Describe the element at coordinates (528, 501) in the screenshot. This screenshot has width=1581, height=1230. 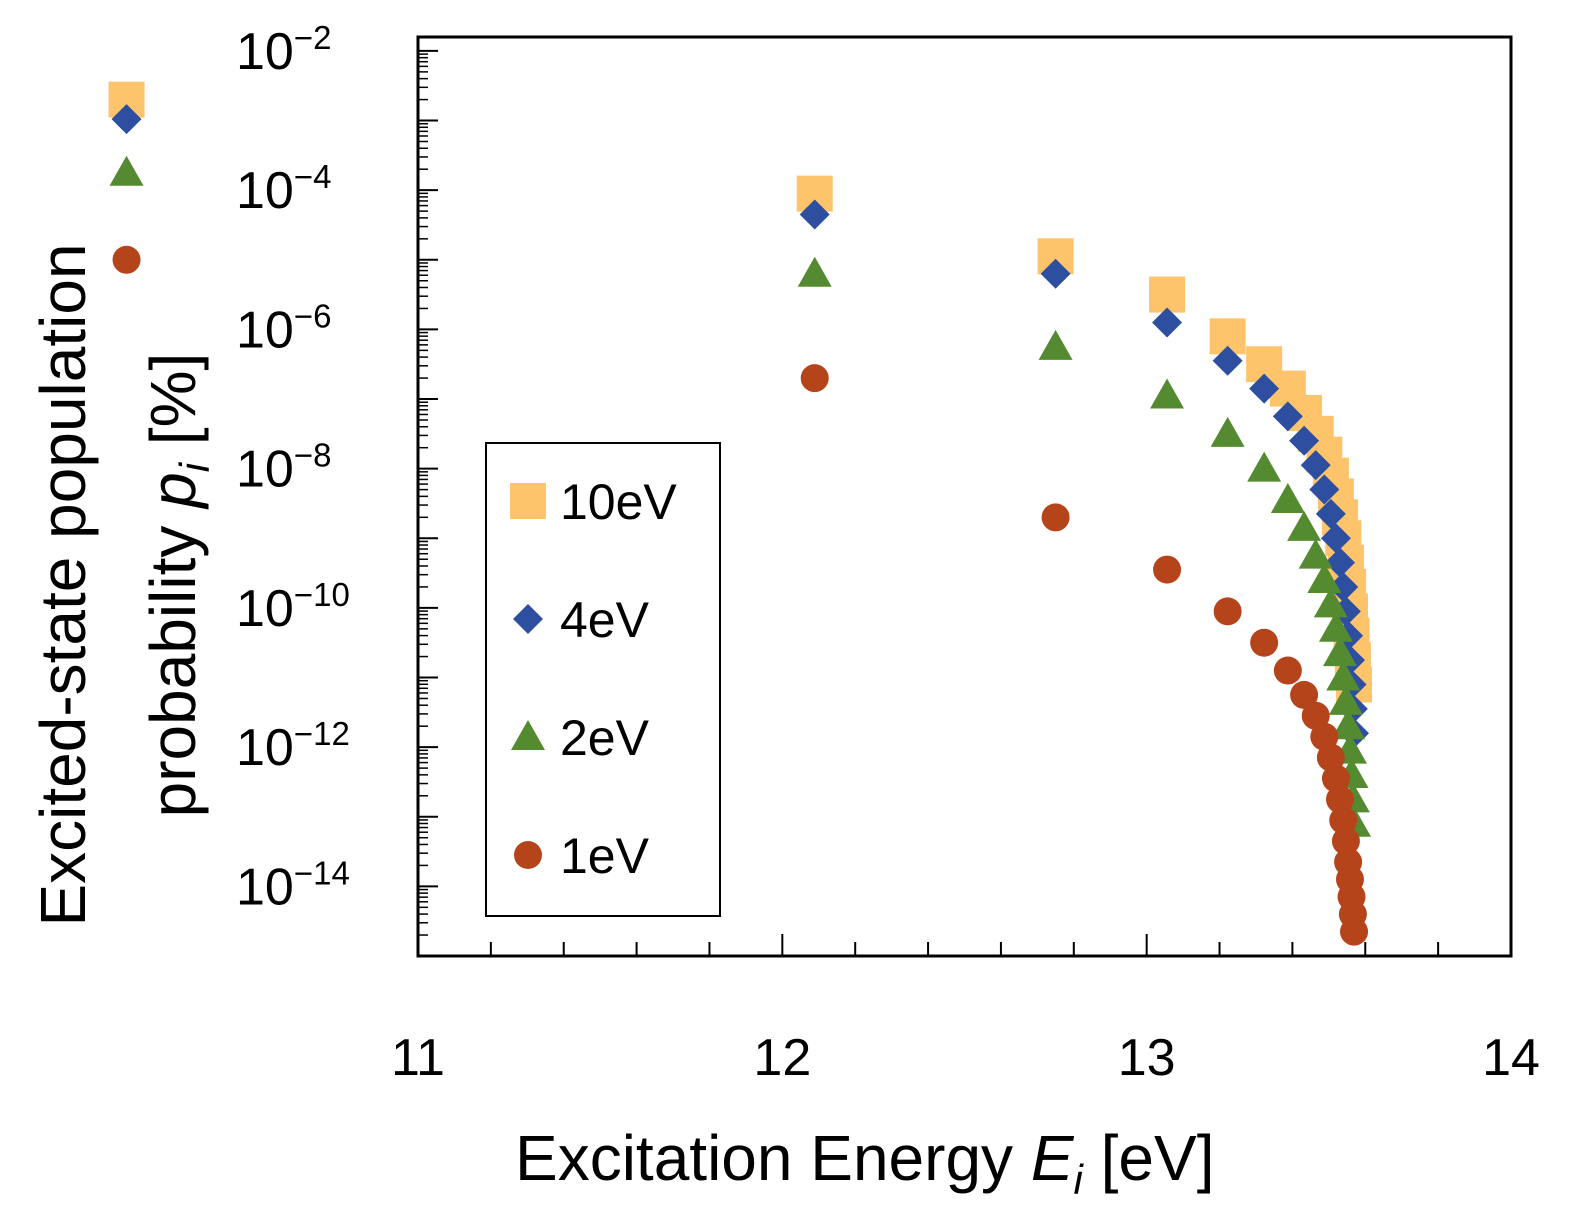
I see `legend-marker-10eV` at that location.